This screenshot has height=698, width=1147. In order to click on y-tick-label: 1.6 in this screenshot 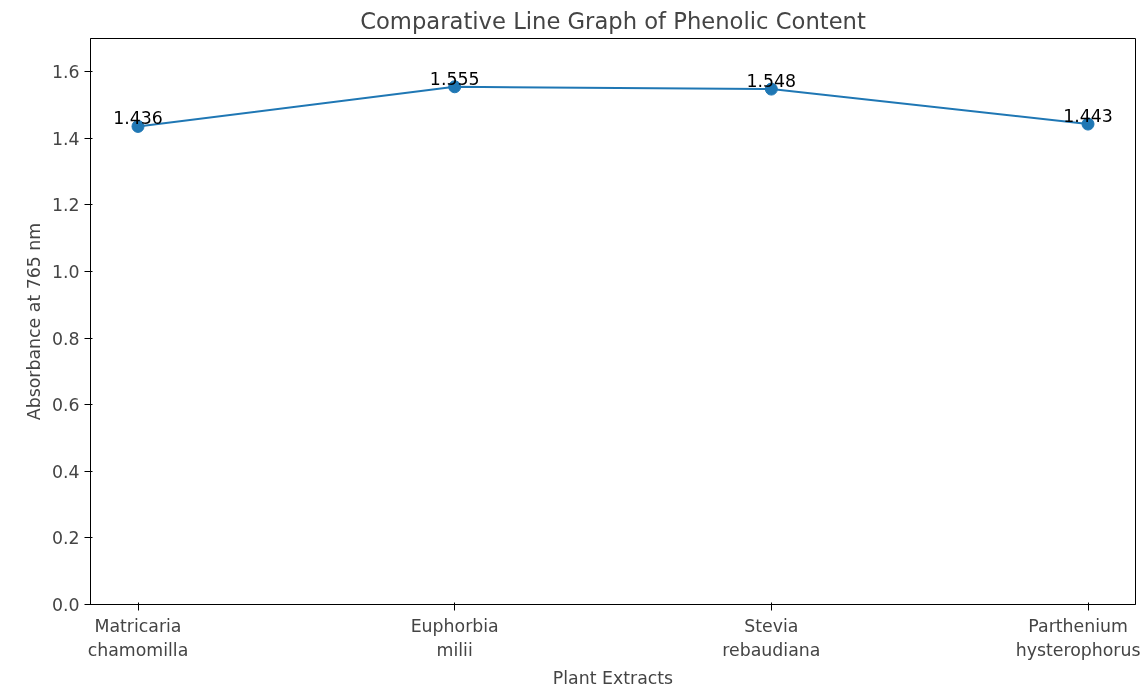, I will do `click(65, 72)`.